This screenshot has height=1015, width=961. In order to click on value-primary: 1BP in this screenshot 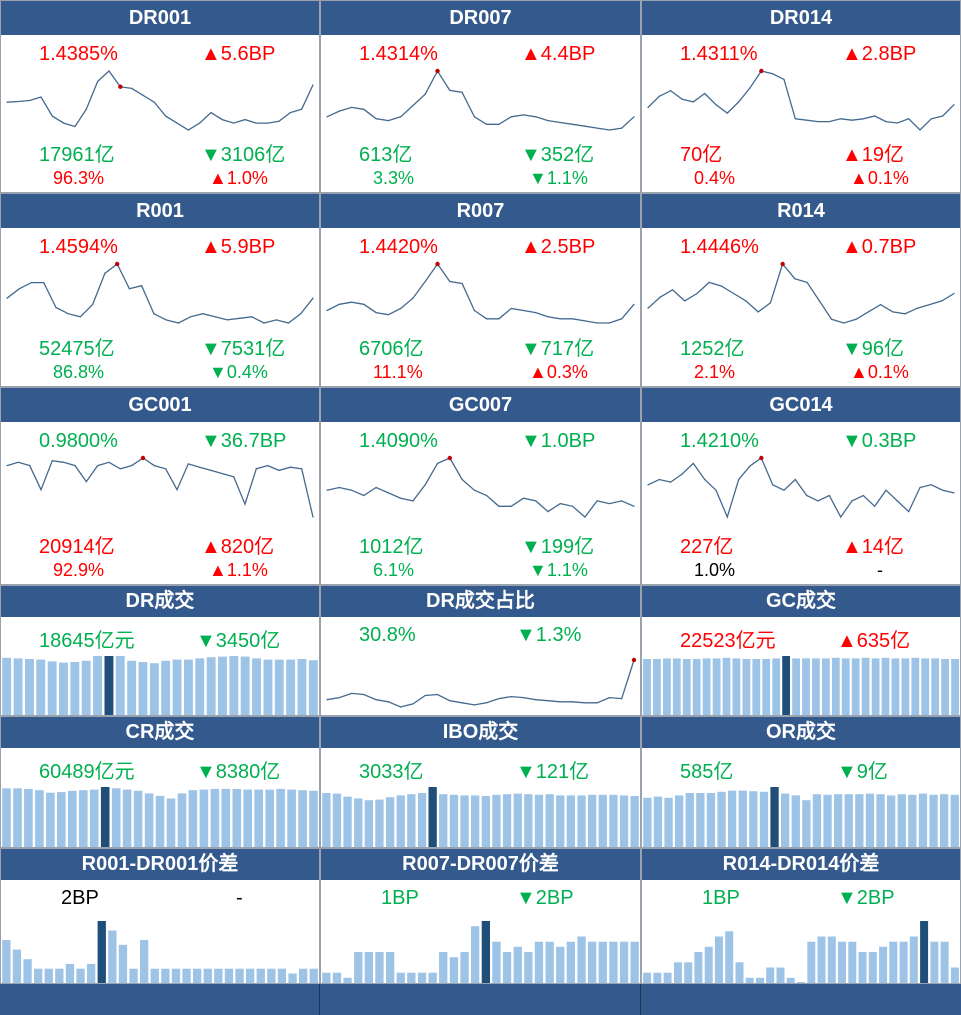, I will do `click(400, 898)`.